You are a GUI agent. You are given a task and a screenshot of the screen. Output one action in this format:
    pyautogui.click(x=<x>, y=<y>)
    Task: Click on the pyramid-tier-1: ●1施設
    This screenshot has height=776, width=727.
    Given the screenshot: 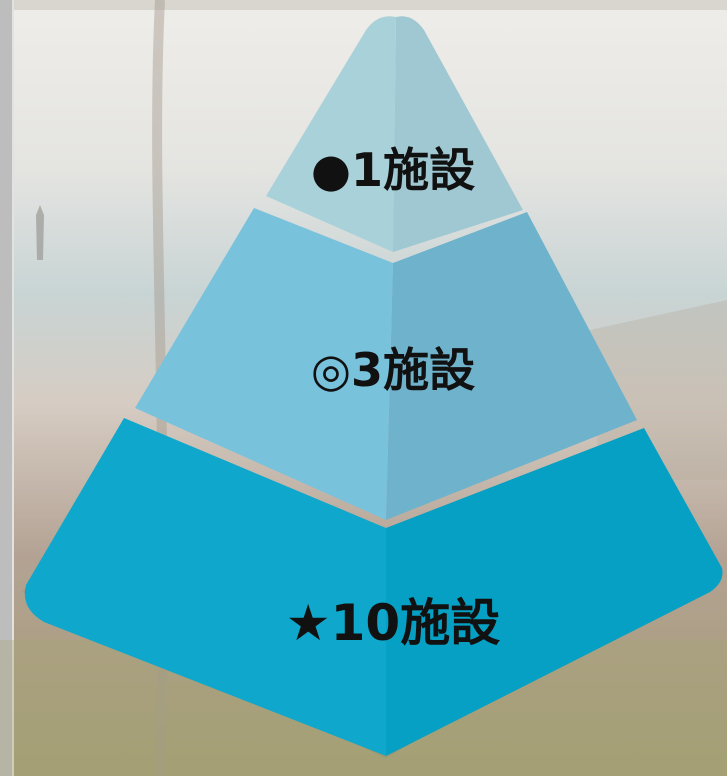 What is the action you would take?
    pyautogui.click(x=394, y=134)
    